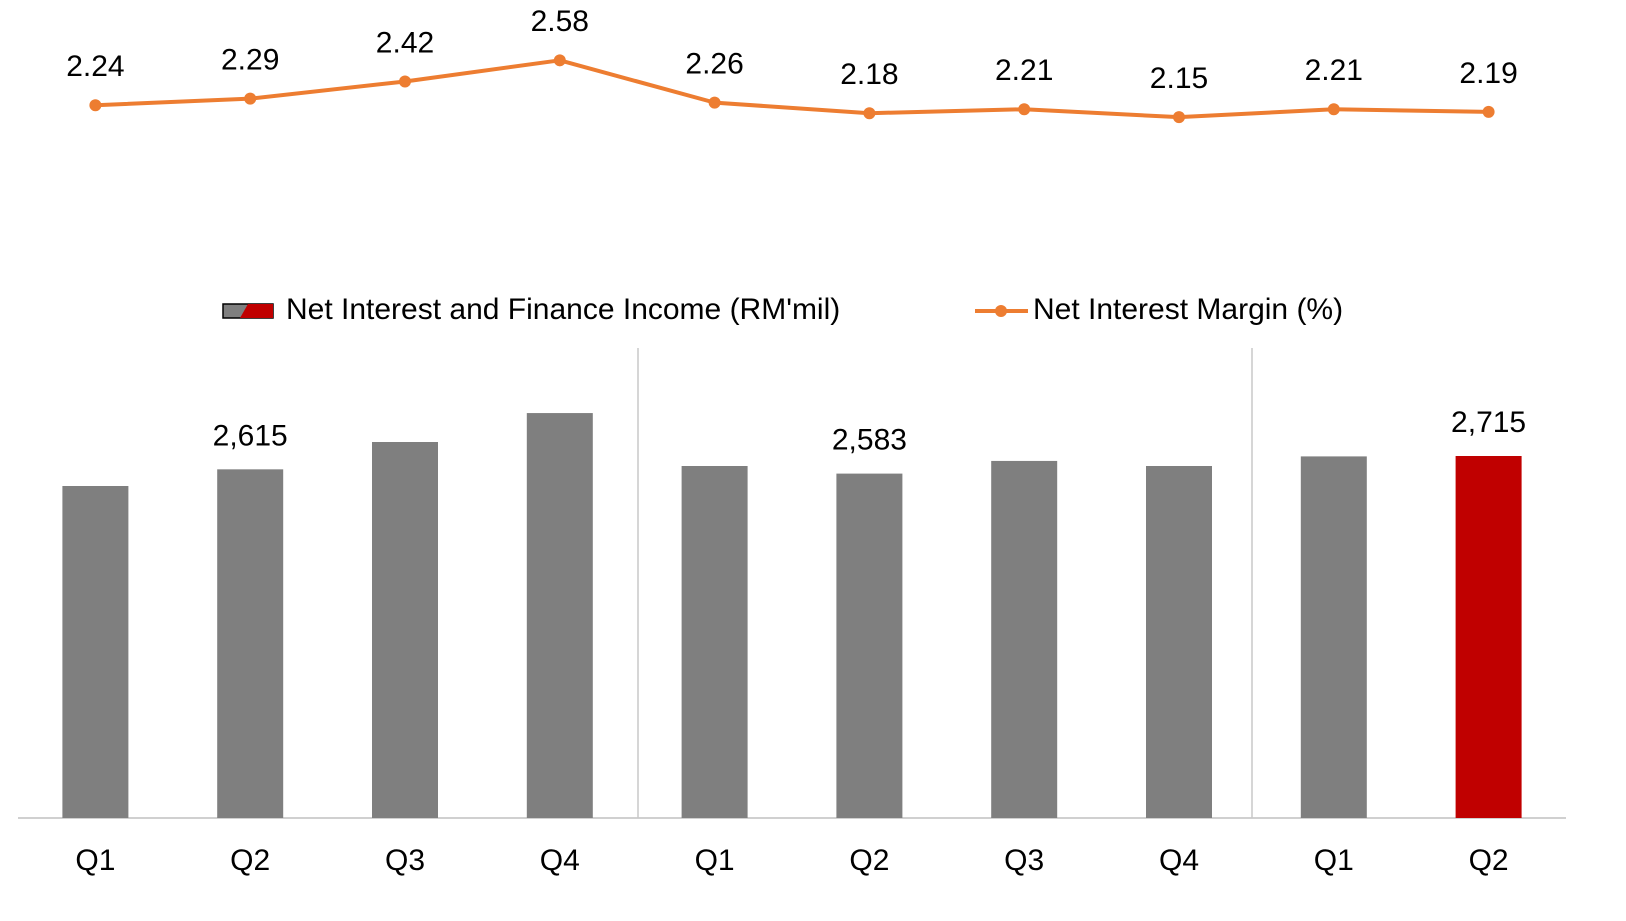 The image size is (1626, 921). I want to click on legend-label: Net Interest Margin (%), so click(1188, 309).